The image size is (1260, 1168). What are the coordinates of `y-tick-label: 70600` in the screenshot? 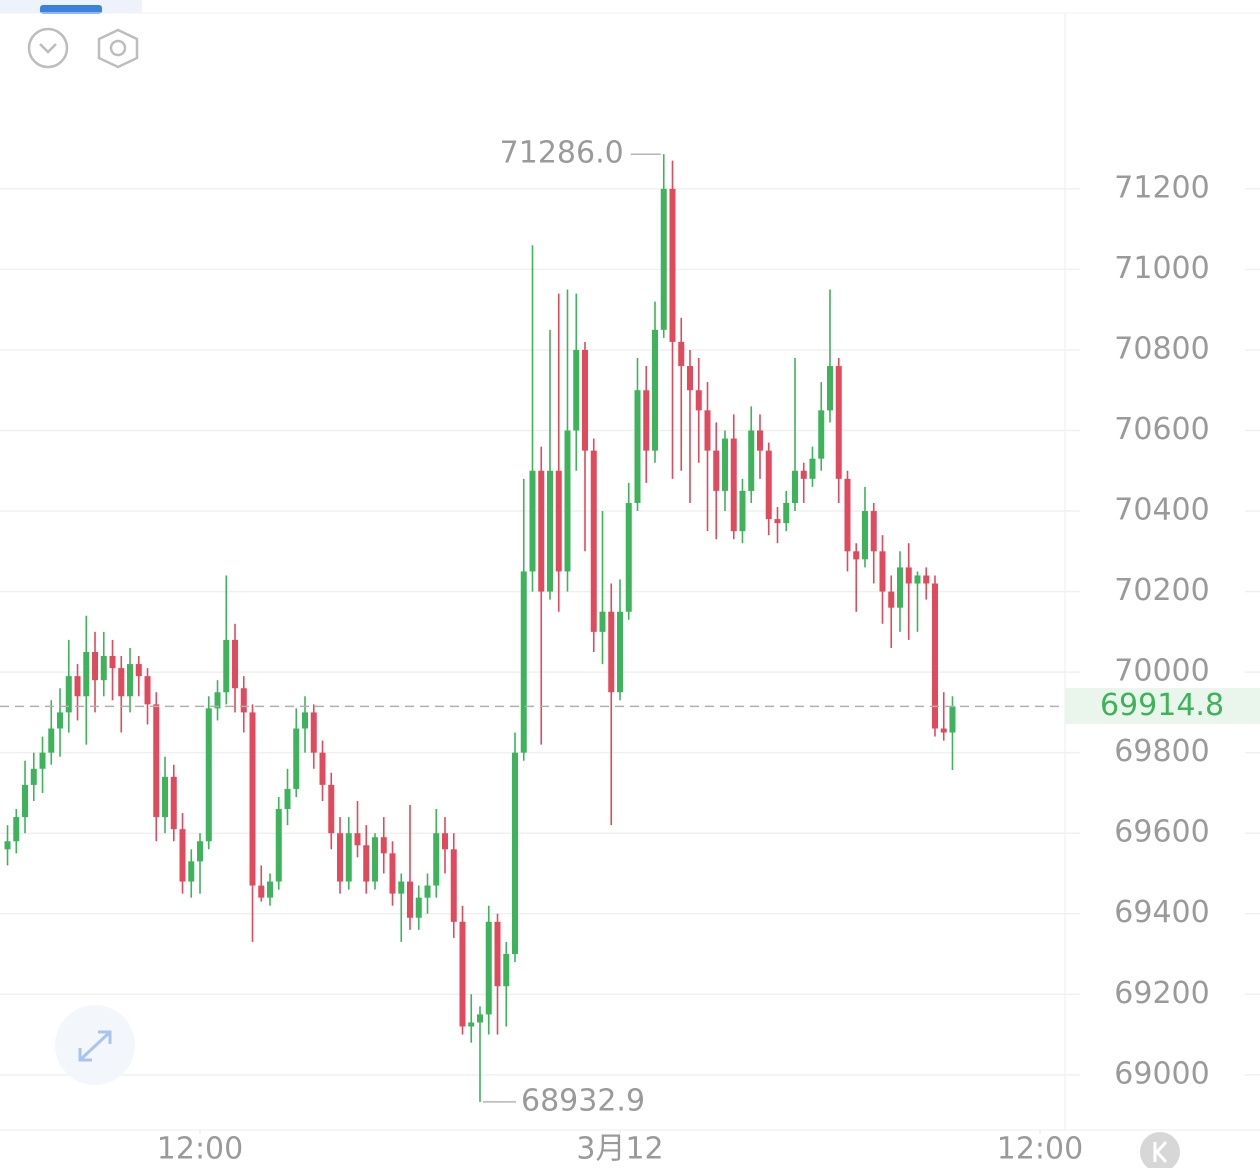 It's located at (1161, 429).